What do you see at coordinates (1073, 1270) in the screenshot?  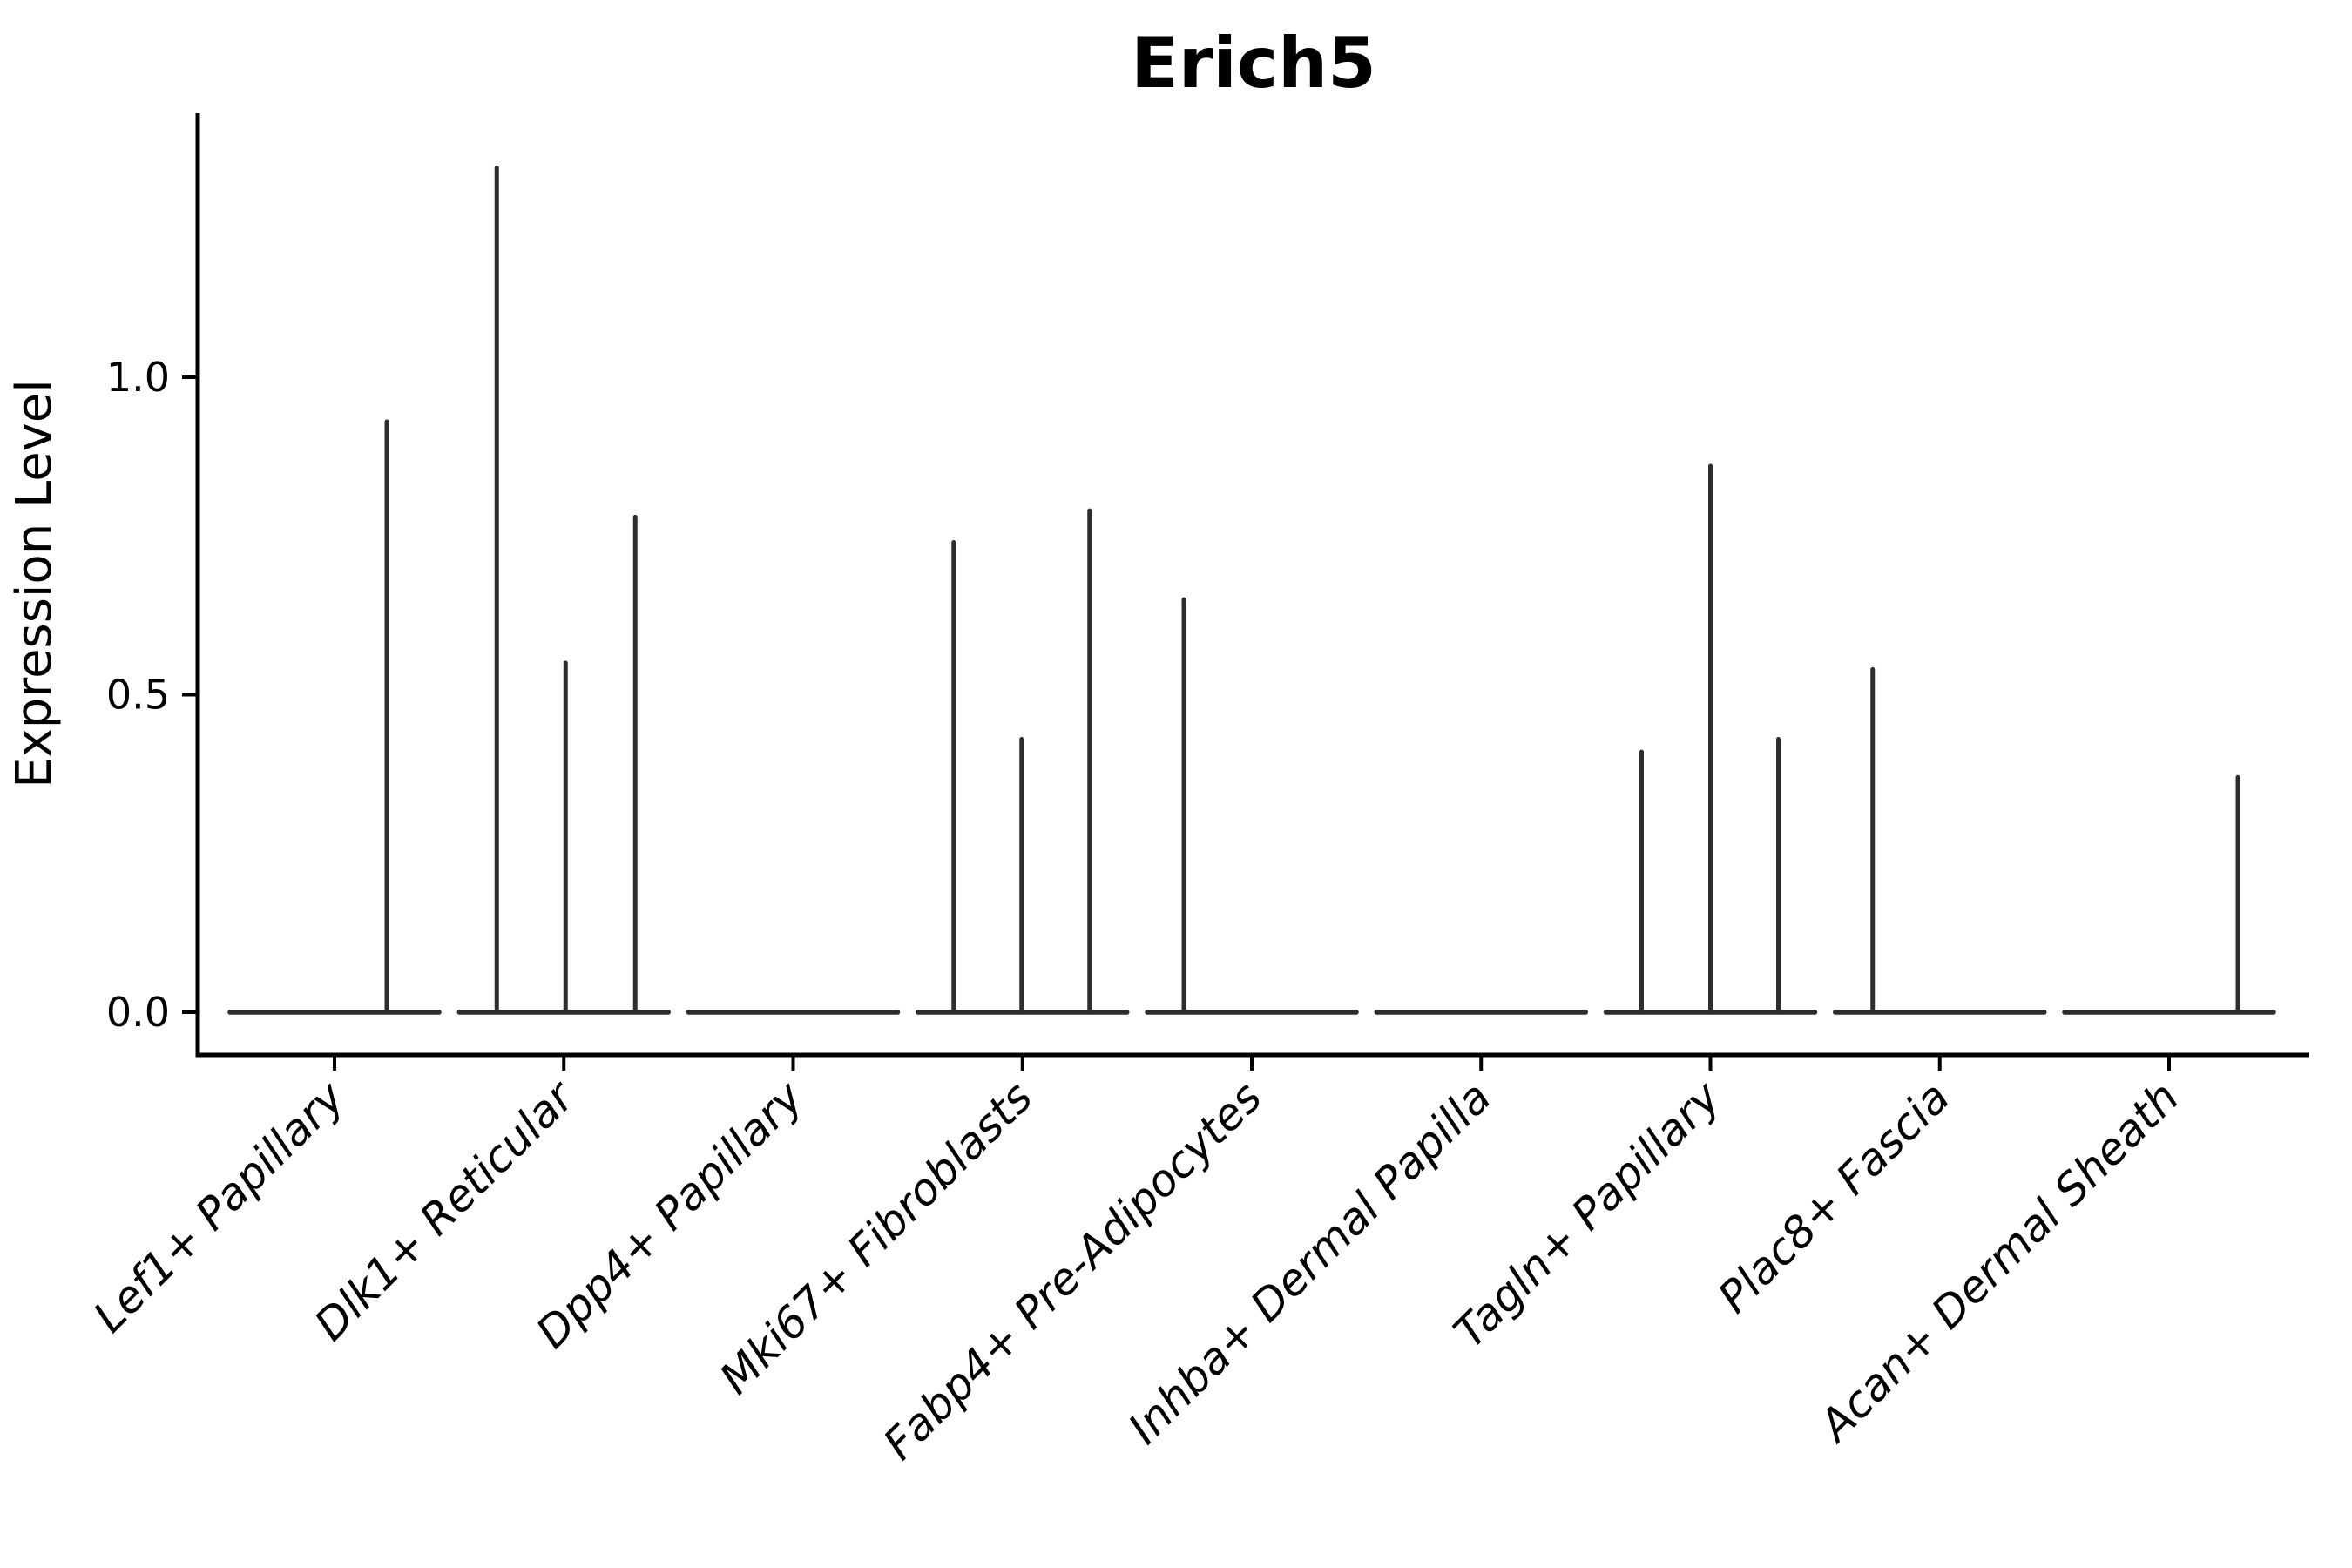 I see `x-tick-label: Fabp4+ Pre-Adipocytes` at bounding box center [1073, 1270].